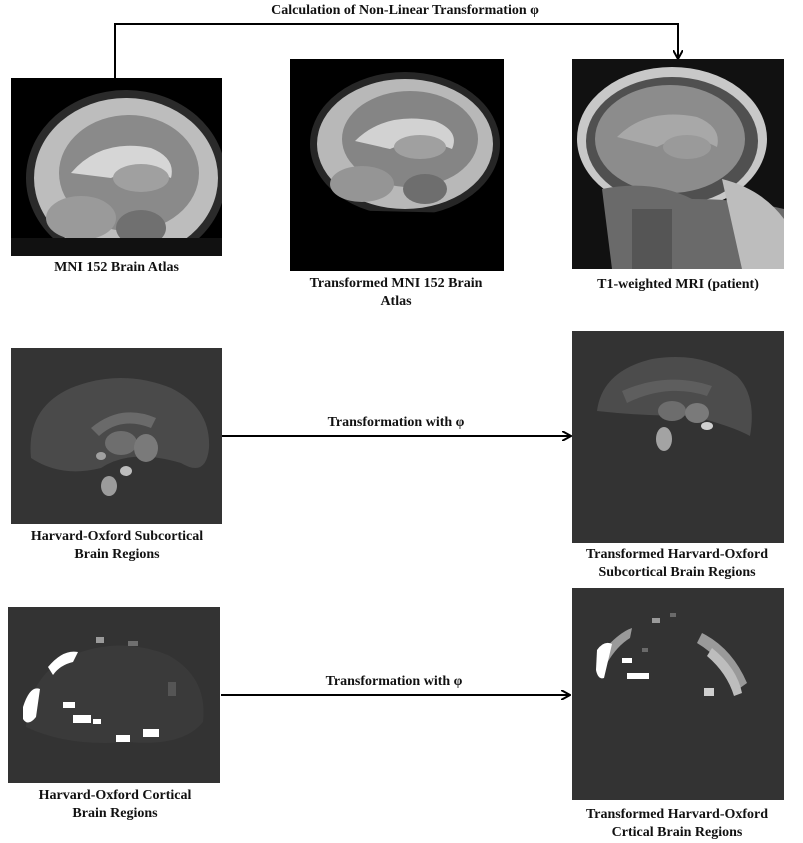  Describe the element at coordinates (677, 572) in the screenshot. I see `transformed-subcortical-caption-line2: Subcortical Brain Regions` at that location.